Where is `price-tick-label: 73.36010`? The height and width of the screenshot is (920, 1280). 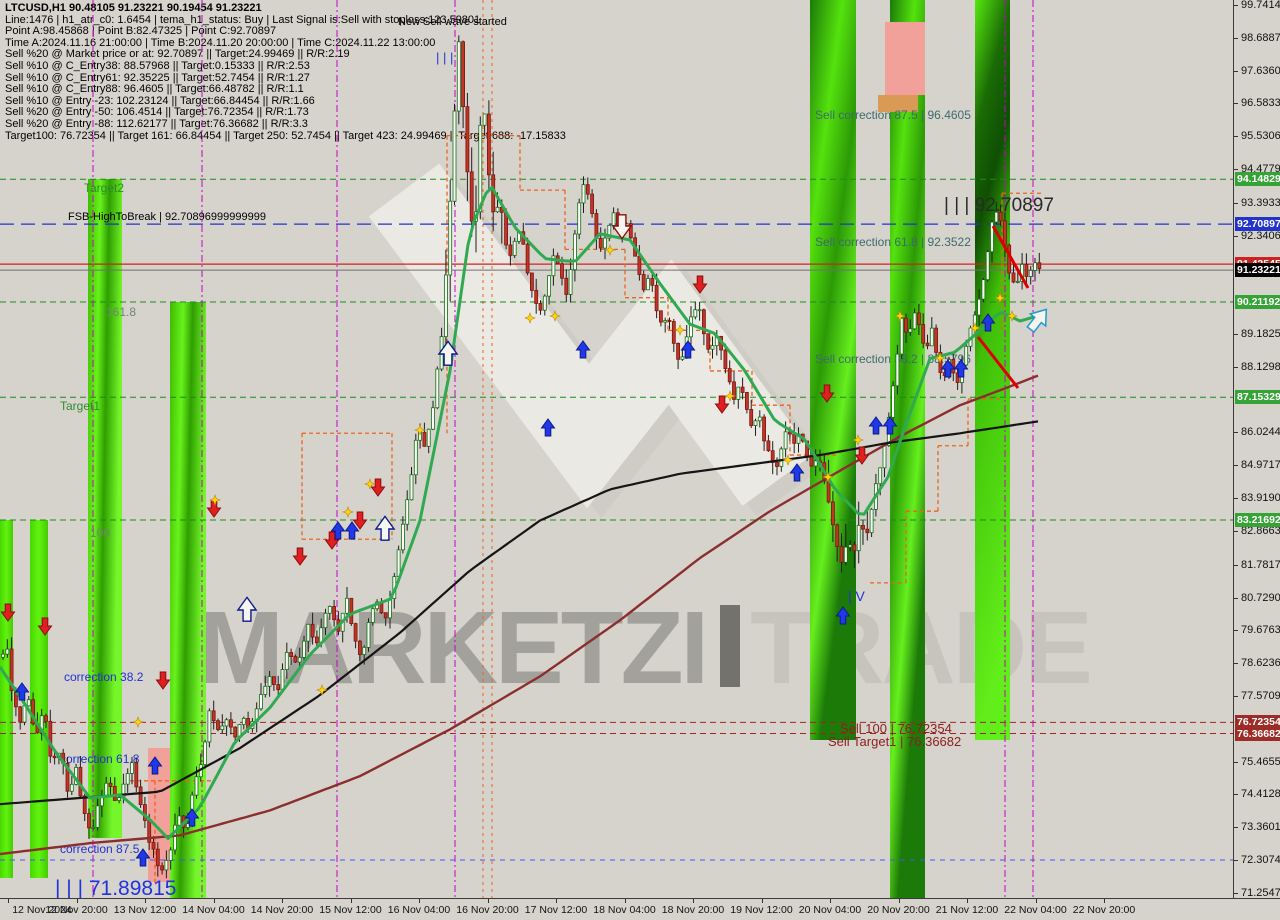 price-tick-label: 73.36010 is located at coordinates (1260, 827).